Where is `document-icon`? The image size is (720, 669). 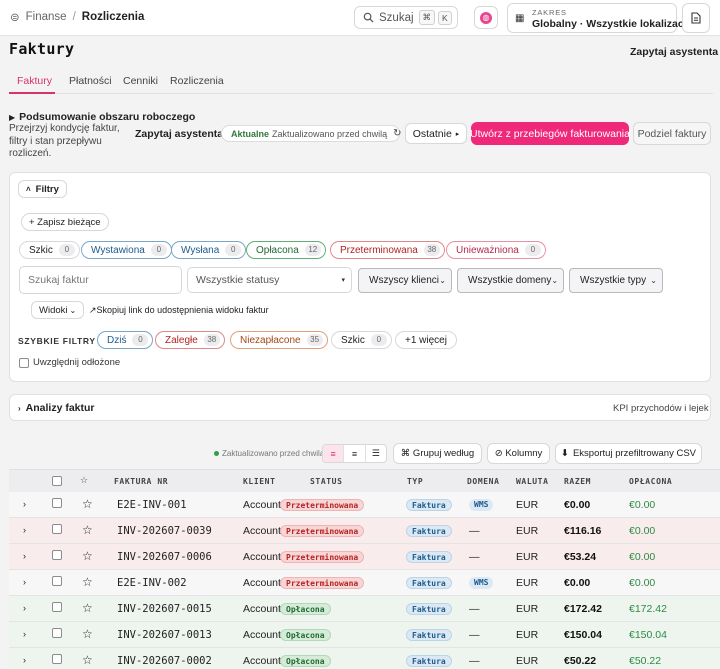 document-icon is located at coordinates (696, 18).